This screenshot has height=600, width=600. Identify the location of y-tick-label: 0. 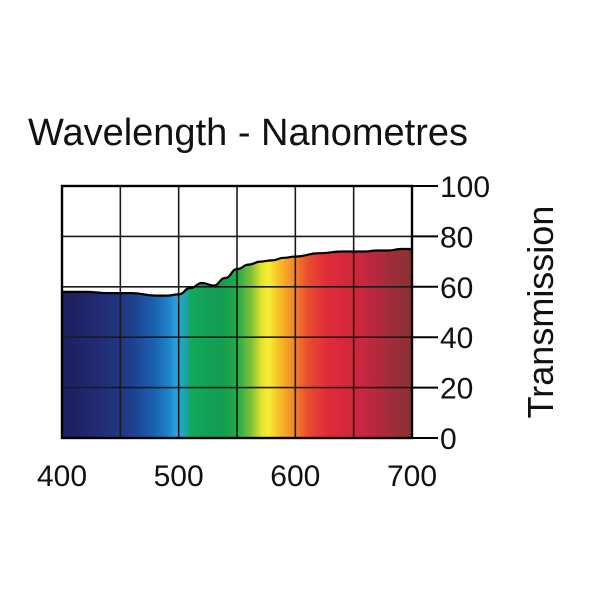
(448, 439).